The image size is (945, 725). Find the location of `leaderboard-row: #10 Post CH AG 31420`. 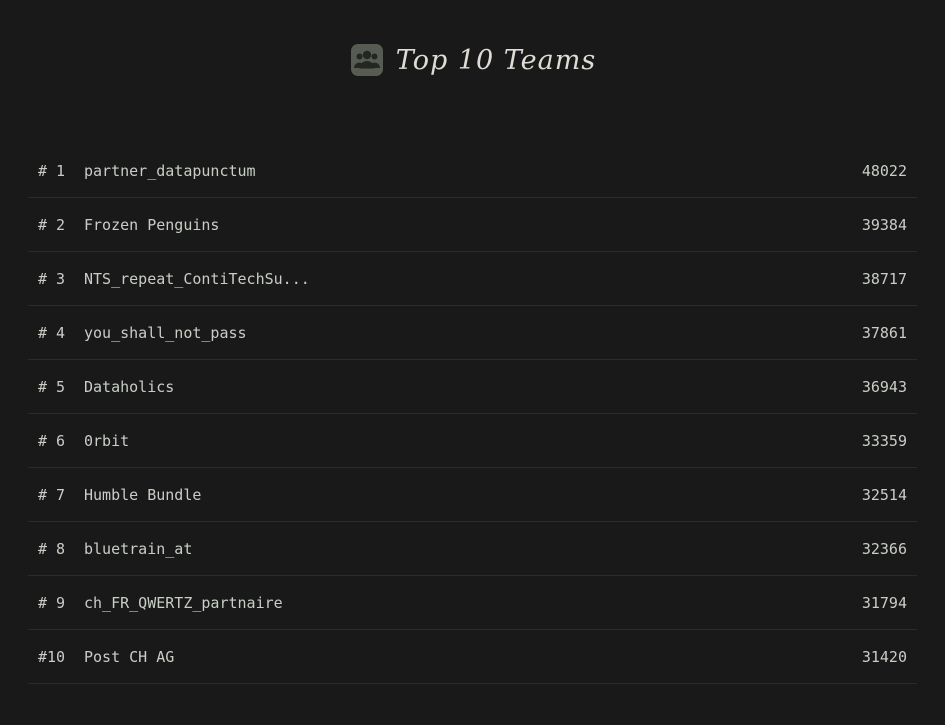

leaderboard-row: #10 Post CH AG 31420 is located at coordinates (472, 657).